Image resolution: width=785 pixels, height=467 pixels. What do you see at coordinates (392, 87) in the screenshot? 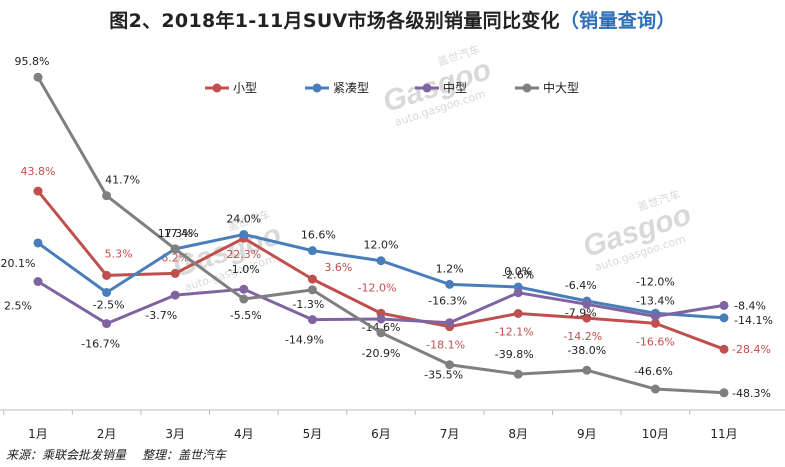
I see `legend: 小型 紧凑型 中型 中大型` at bounding box center [392, 87].